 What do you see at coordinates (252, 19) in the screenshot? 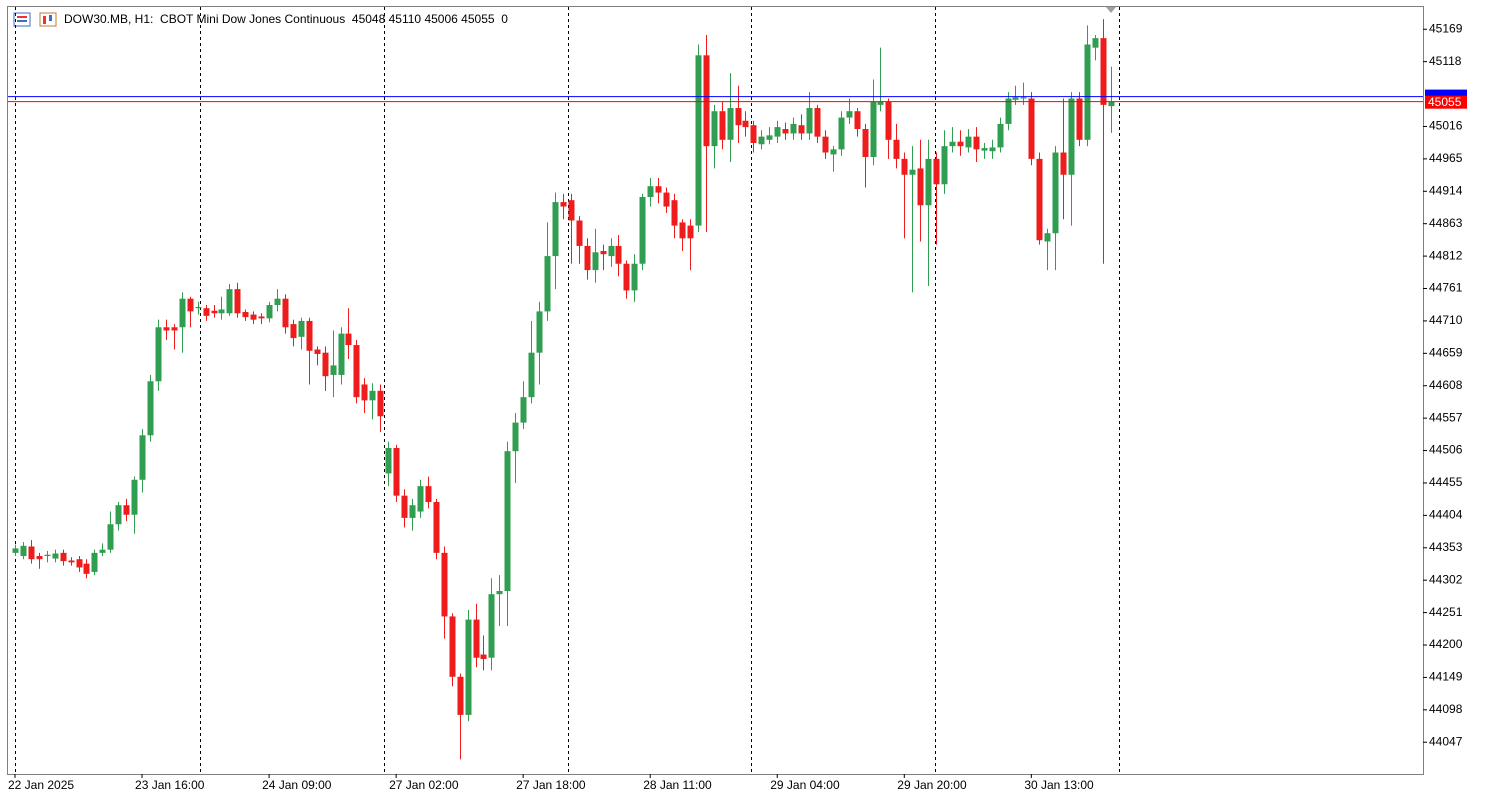
I see `description: CBOT Mini Dow Jones Continuous` at bounding box center [252, 19].